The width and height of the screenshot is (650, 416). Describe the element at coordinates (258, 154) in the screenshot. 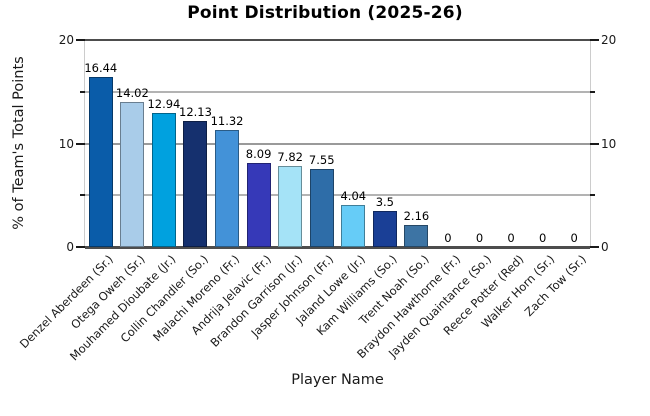

I see `bar-value-label: 8.09` at that location.